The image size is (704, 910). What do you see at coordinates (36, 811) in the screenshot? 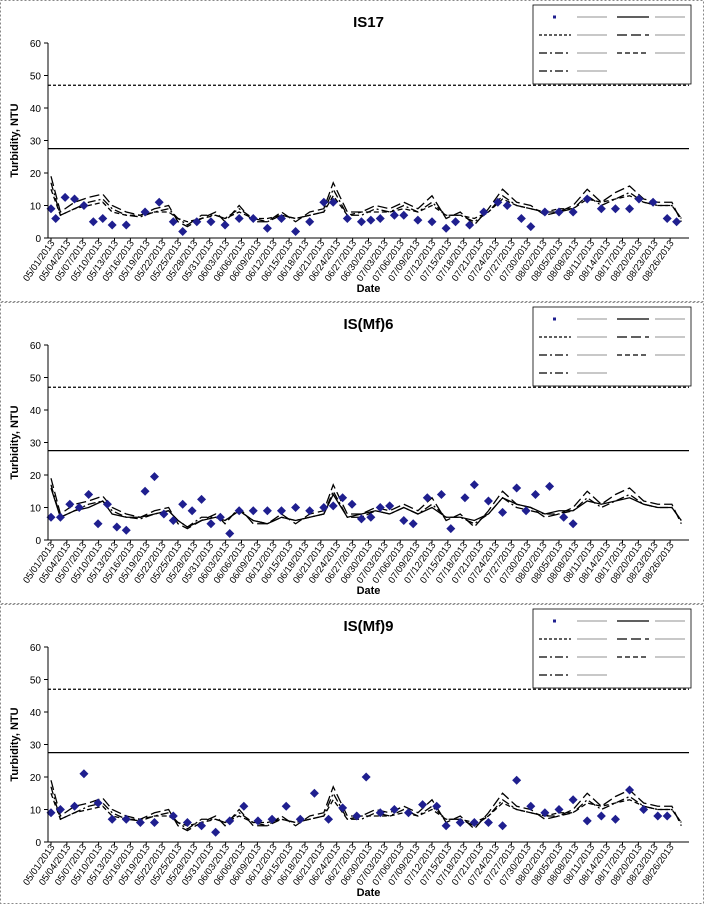
I see `y-tick-label: 10` at bounding box center [36, 811].